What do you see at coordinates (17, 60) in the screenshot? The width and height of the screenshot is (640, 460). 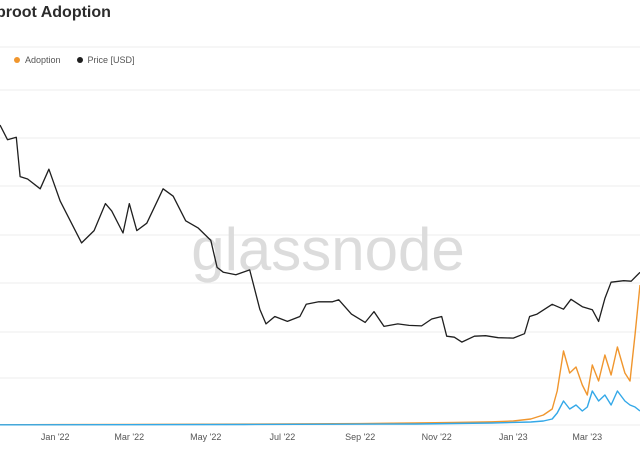 I see `legend-dot-adoption` at bounding box center [17, 60].